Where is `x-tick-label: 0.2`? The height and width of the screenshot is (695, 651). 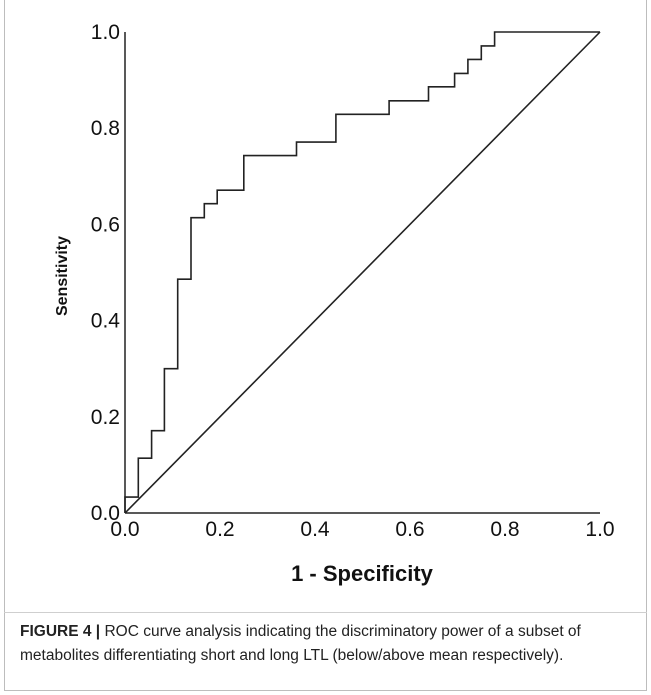 x-tick-label: 0.2 is located at coordinates (219, 529).